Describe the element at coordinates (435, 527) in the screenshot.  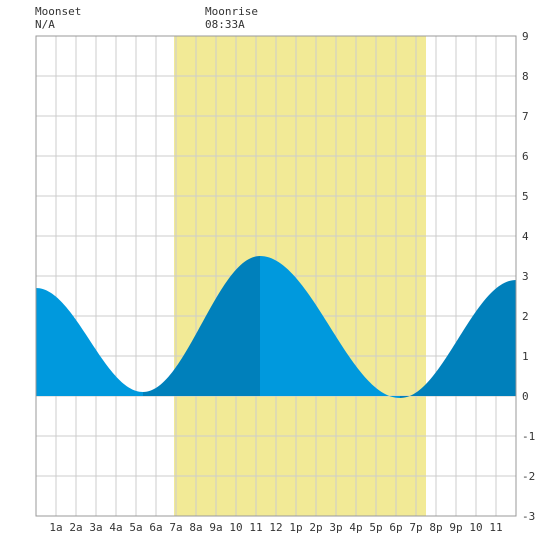
I see `x-tick-label: 8p` at that location.